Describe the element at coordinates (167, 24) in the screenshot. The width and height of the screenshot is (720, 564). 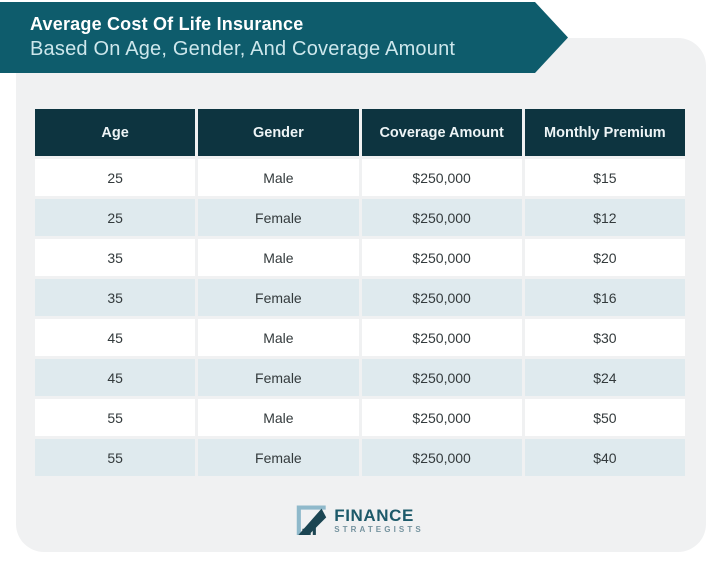
I see `page-title: Average Cost Of Life Insurance` at that location.